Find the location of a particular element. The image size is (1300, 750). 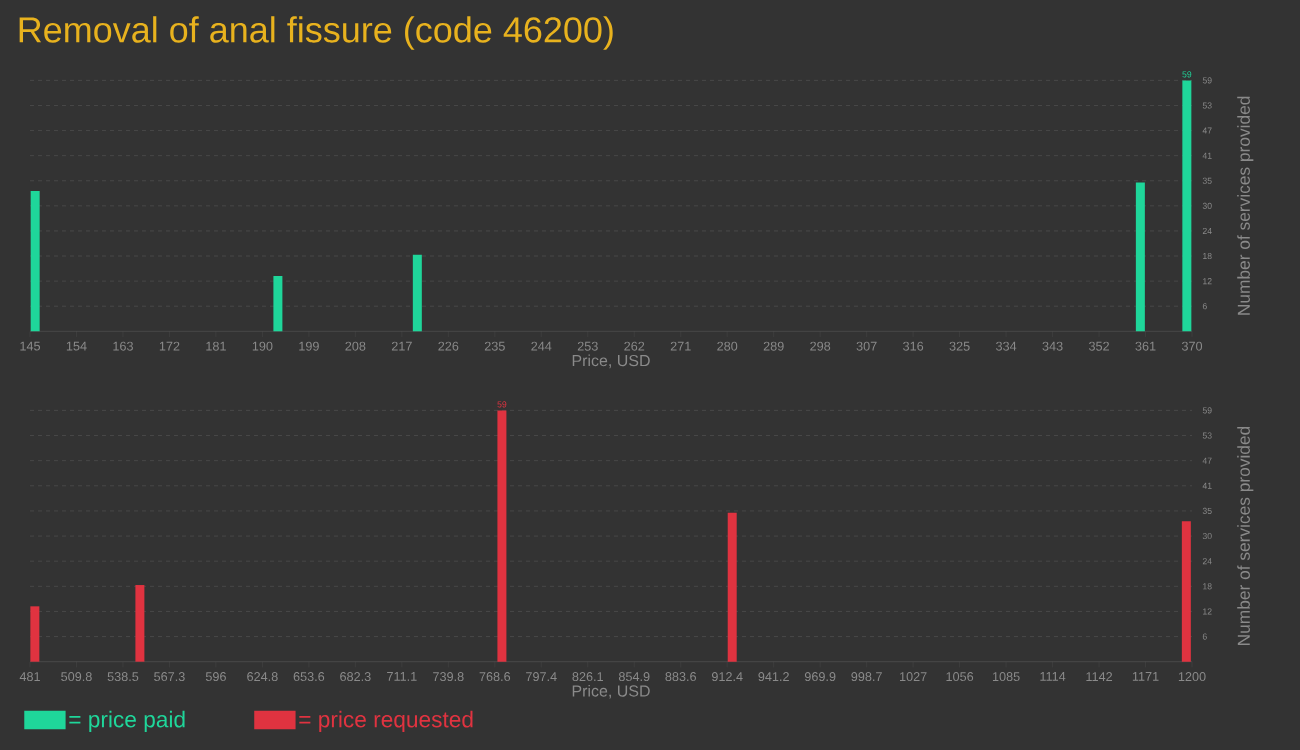

x-tick-label: 244 is located at coordinates (541, 346).